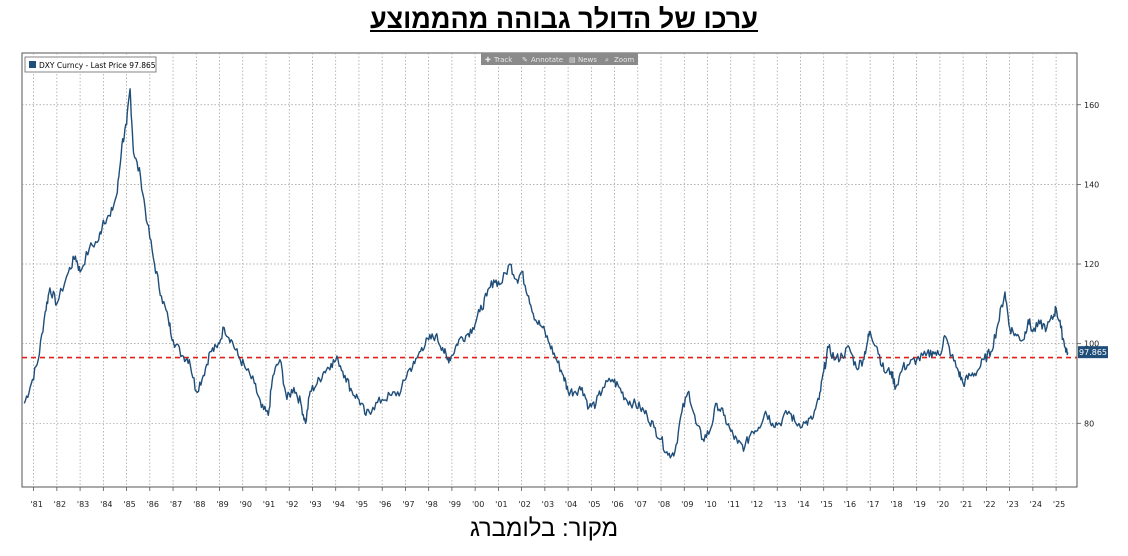  I want to click on x-tick-label: '92, so click(292, 504).